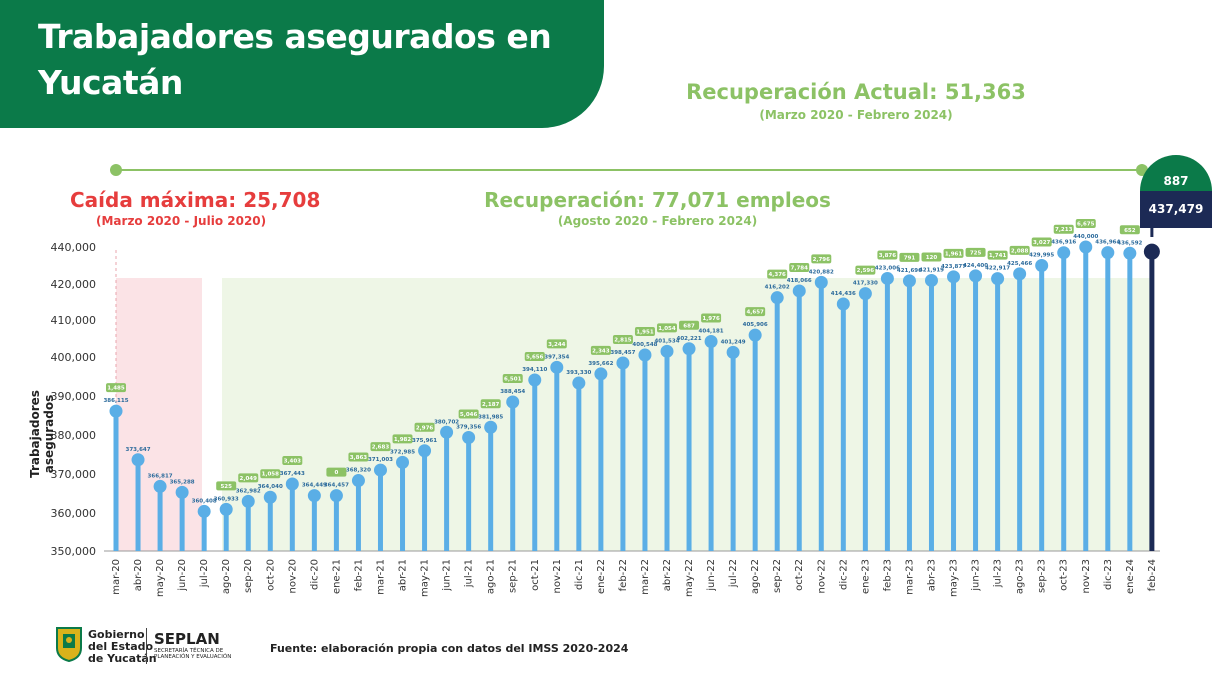 The height and width of the screenshot is (683, 1217). Describe the element at coordinates (182, 482) in the screenshot. I see `data-value-label: 365,288` at that location.